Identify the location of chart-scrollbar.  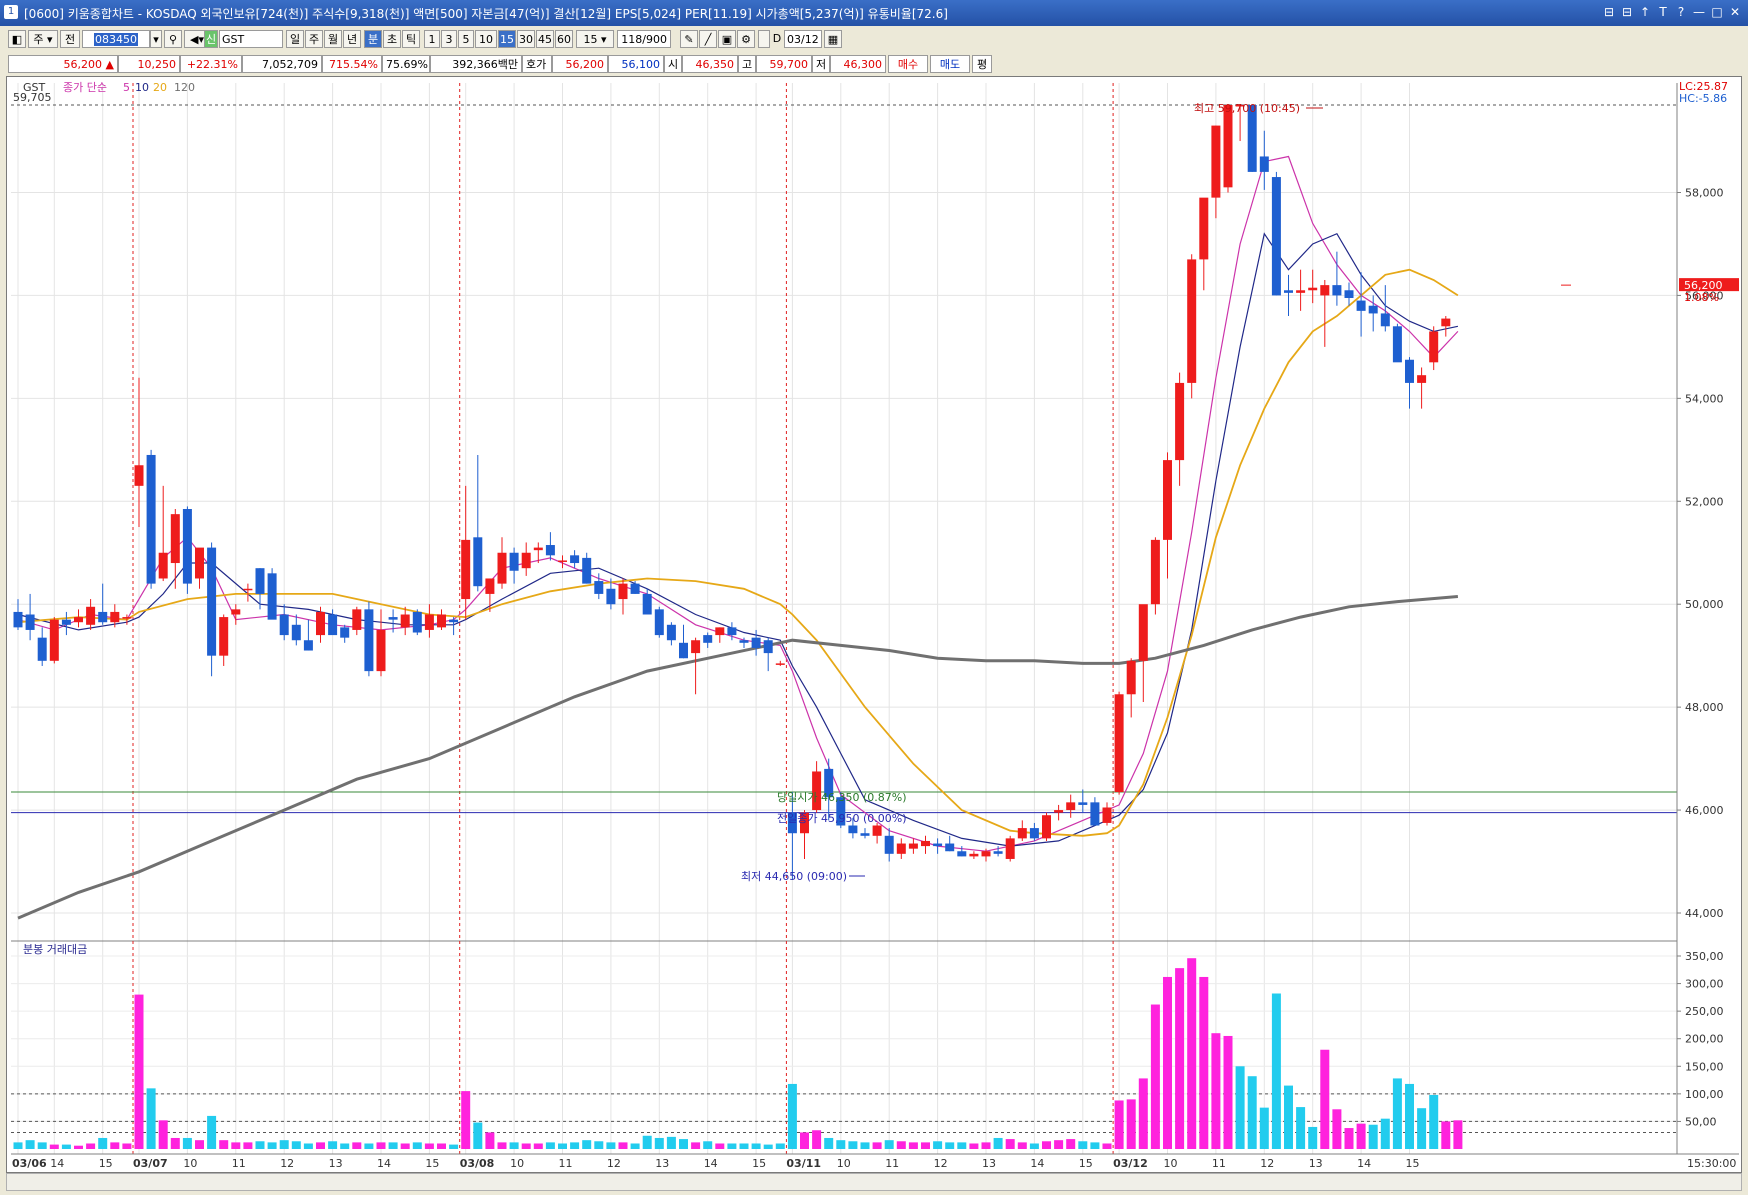
(874, 1182).